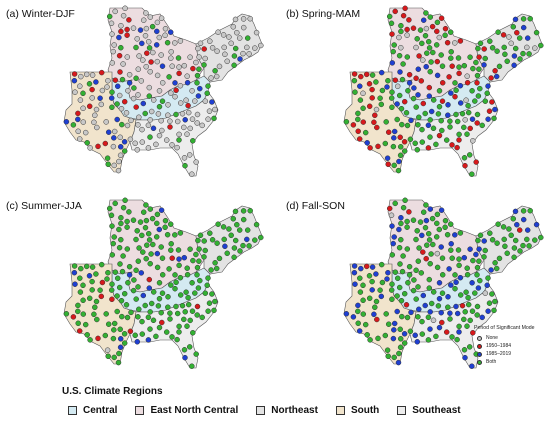 This screenshot has width=550, height=423. Describe the element at coordinates (72, 410) in the screenshot. I see `central-swatch` at that location.